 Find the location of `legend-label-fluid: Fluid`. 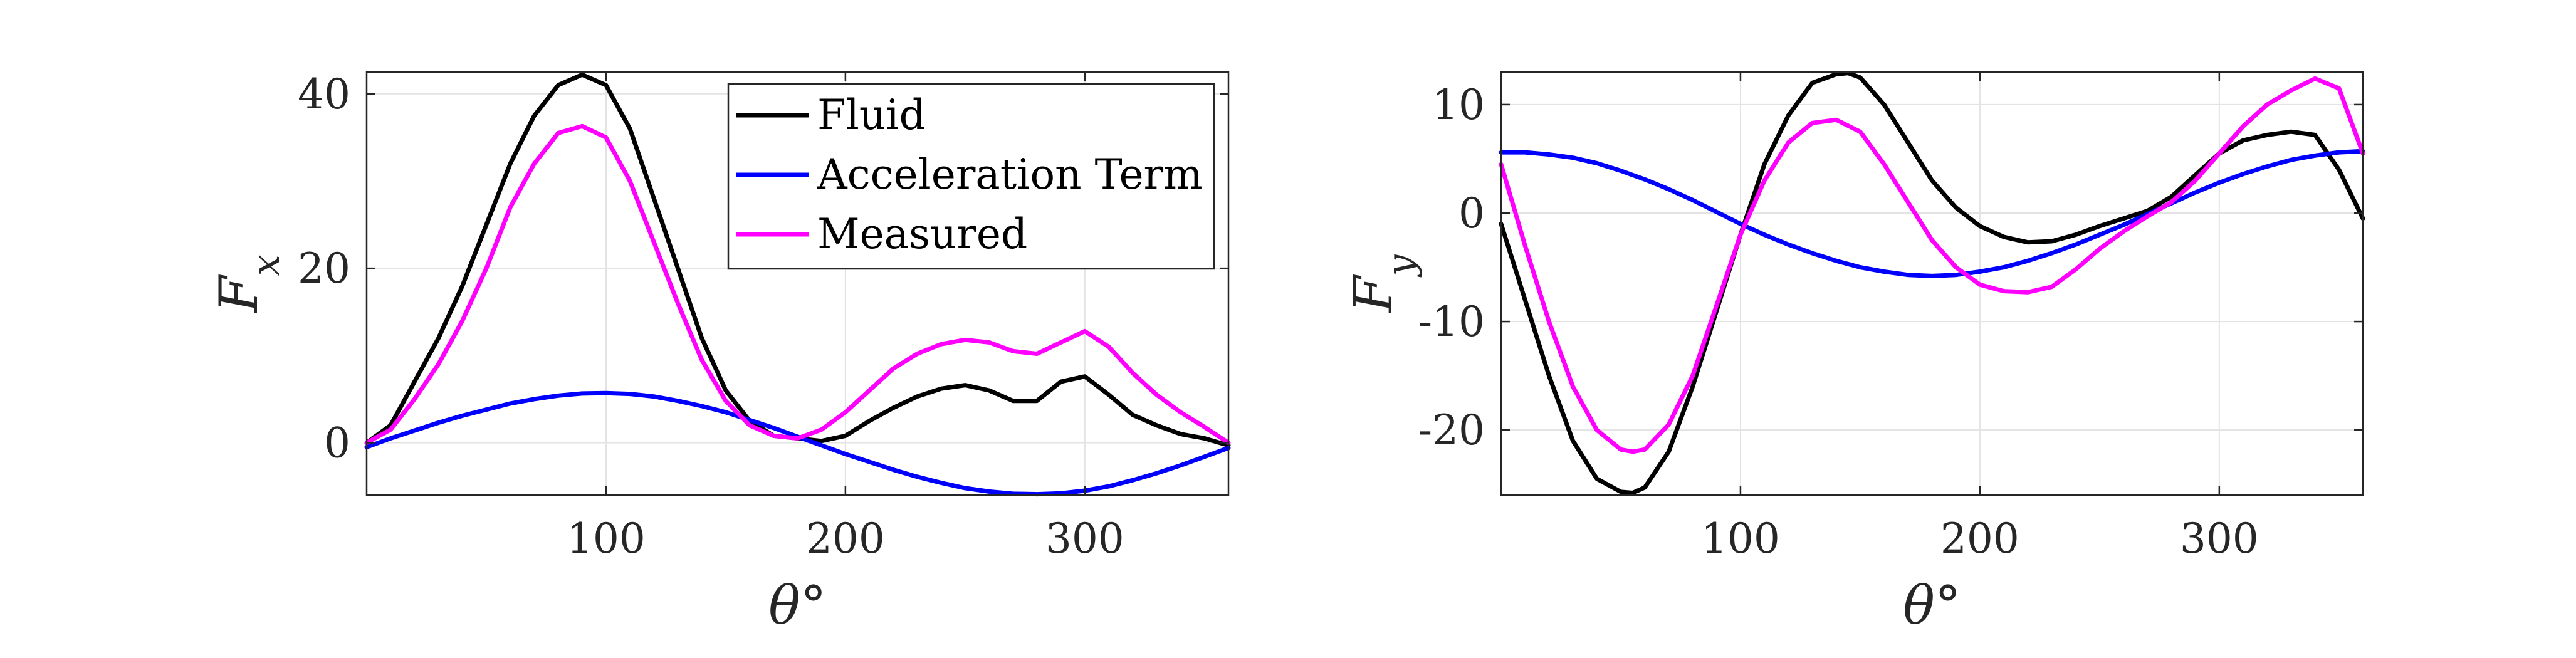

legend-label-fluid: Fluid is located at coordinates (871, 115).